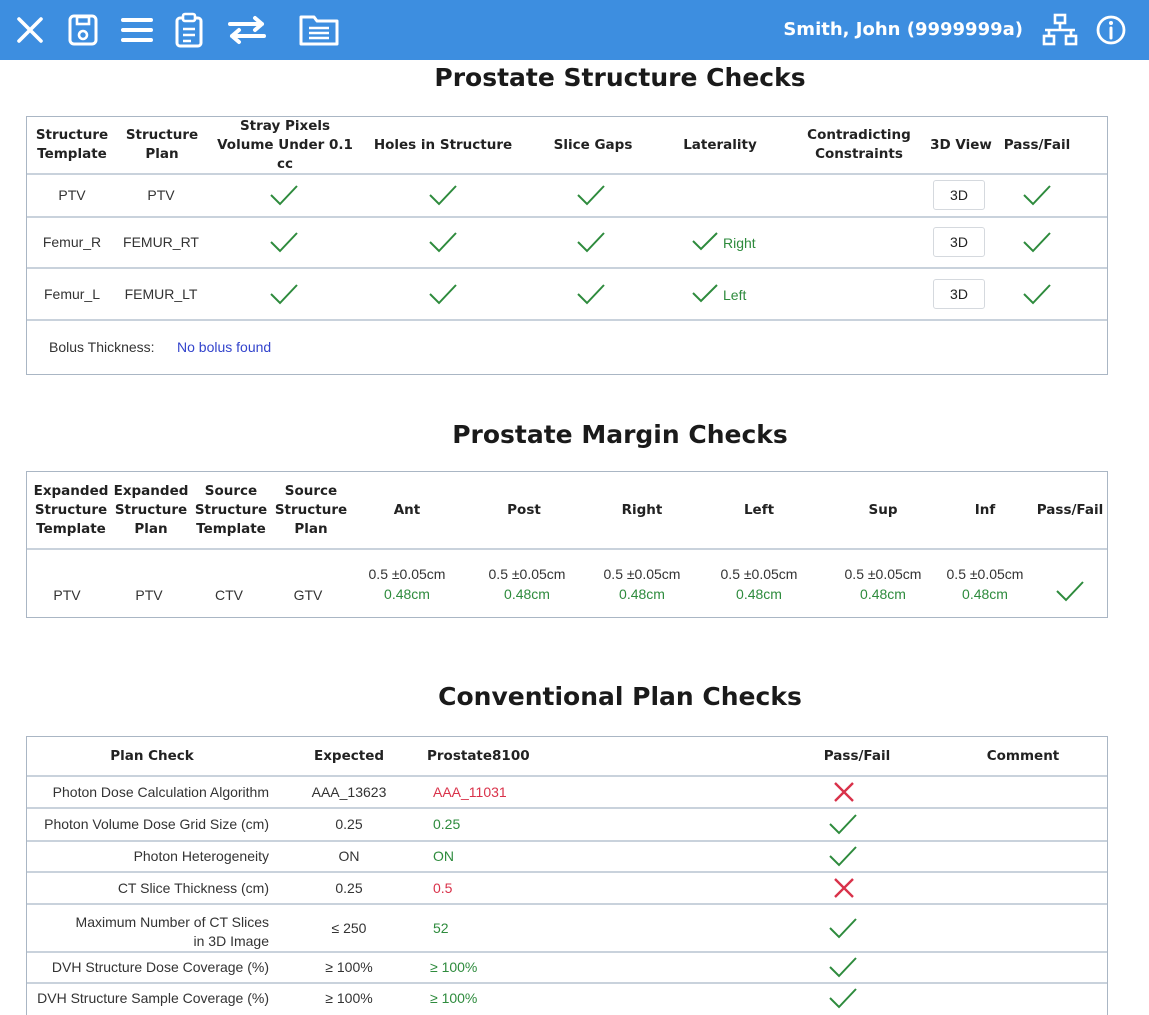 Image resolution: width=1149 pixels, height=1015 pixels. What do you see at coordinates (1023, 755) in the screenshot?
I see `header-comment: Comment` at bounding box center [1023, 755].